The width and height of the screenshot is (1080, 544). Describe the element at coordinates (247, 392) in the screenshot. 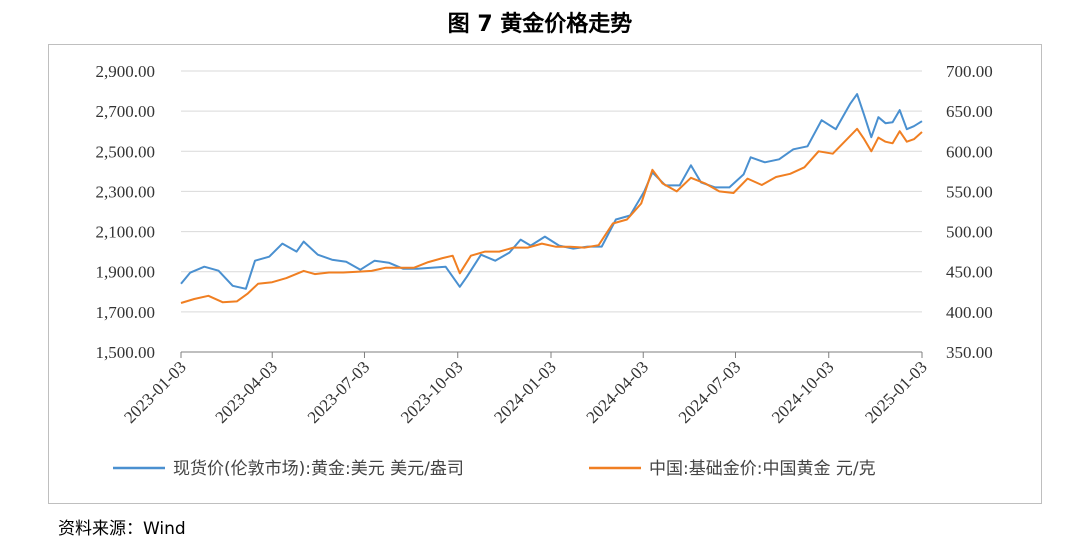

I see `x-tick-label: 2023-04-03` at that location.